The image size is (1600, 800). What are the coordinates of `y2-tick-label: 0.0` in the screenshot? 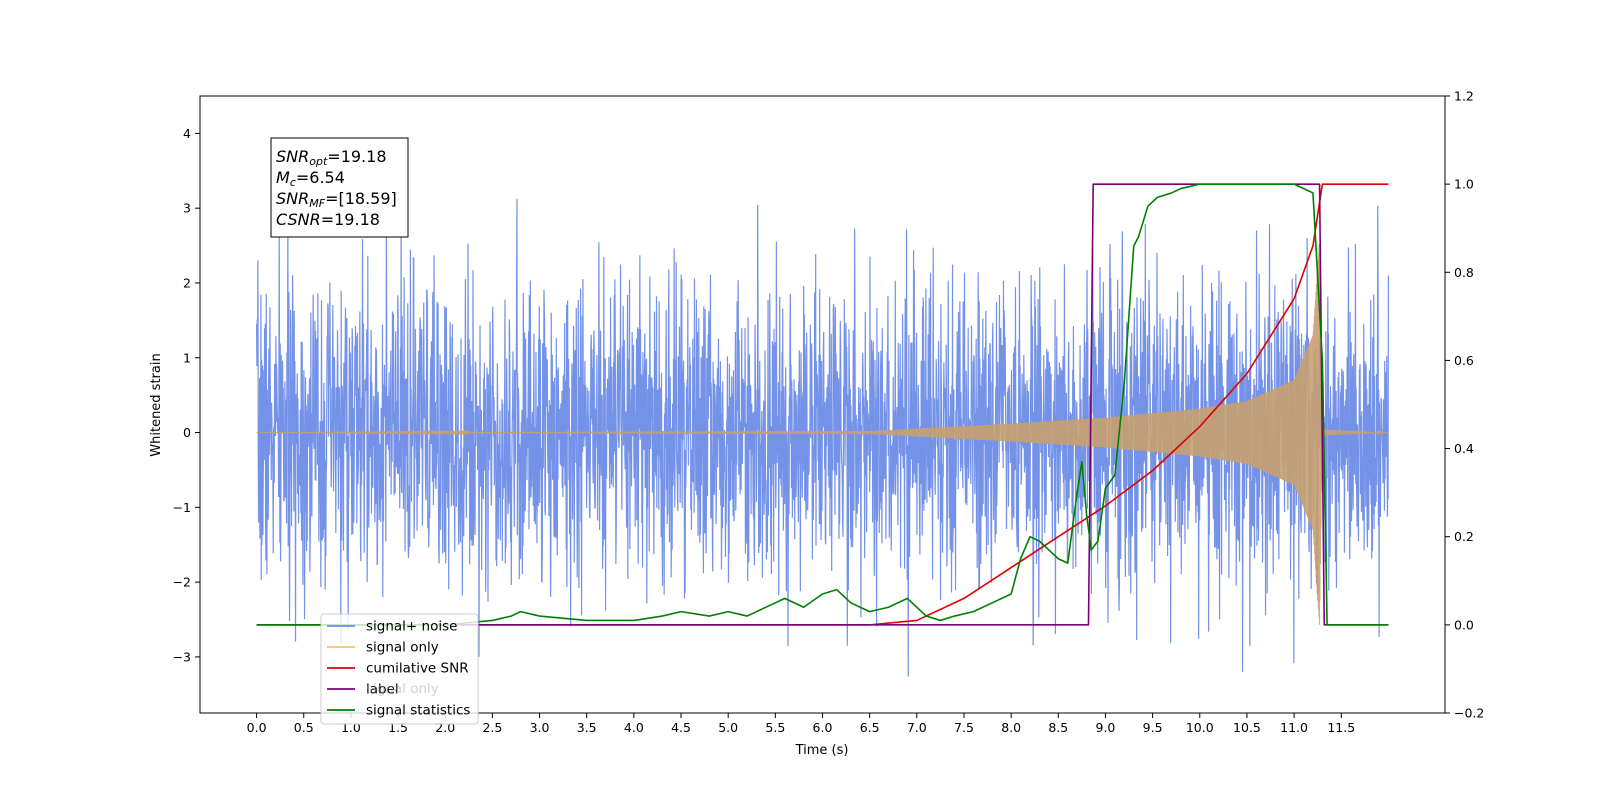 It's located at (1464, 624).